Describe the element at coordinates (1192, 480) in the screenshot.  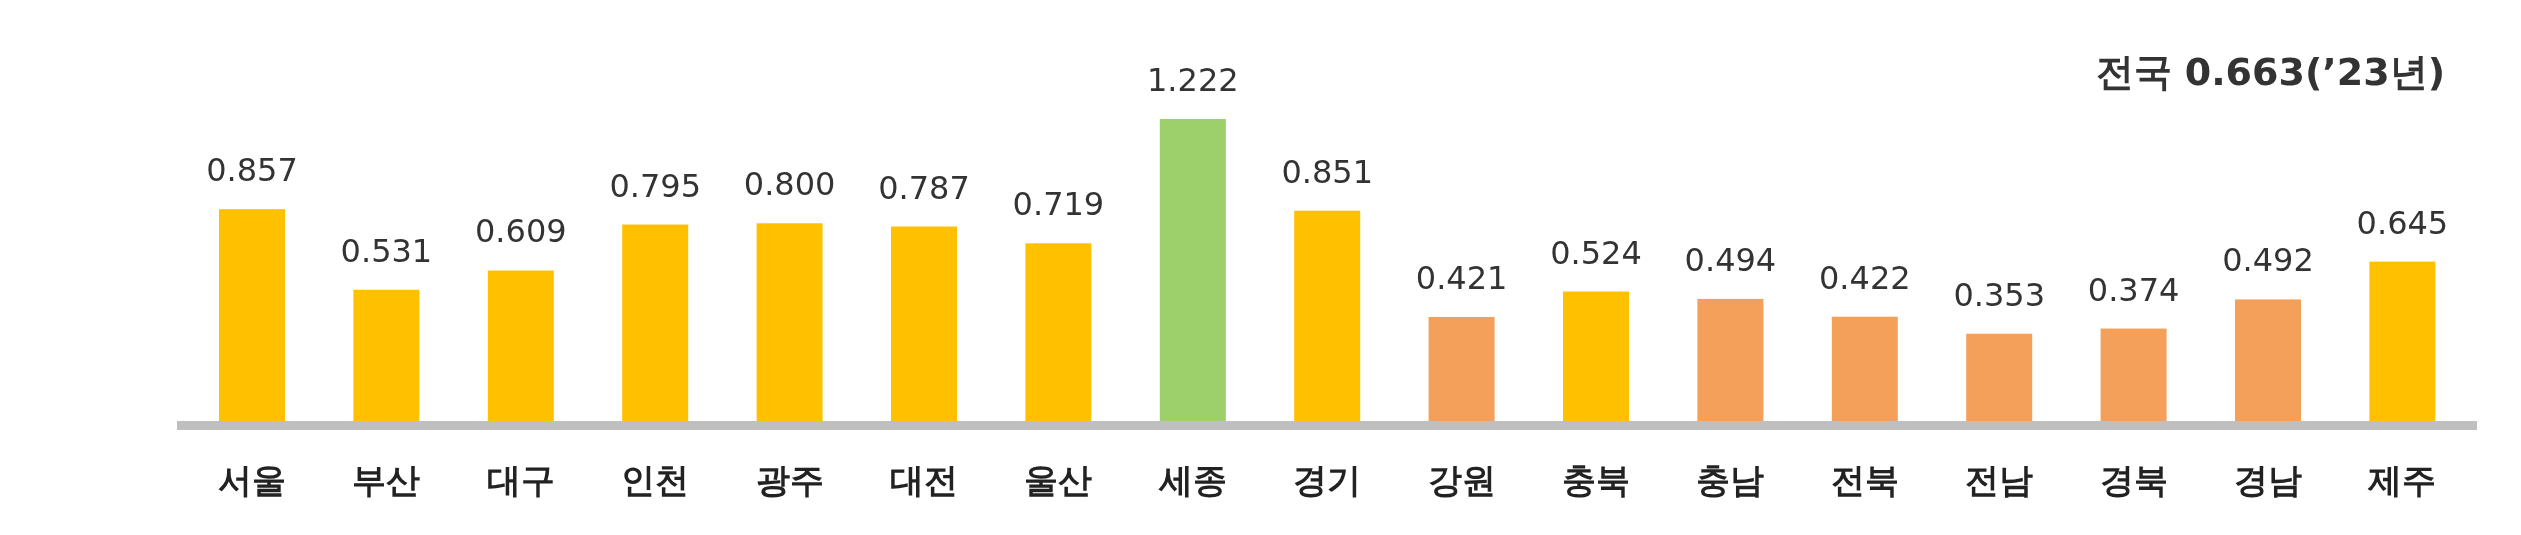
I see `x-tick-label: 세종` at that location.